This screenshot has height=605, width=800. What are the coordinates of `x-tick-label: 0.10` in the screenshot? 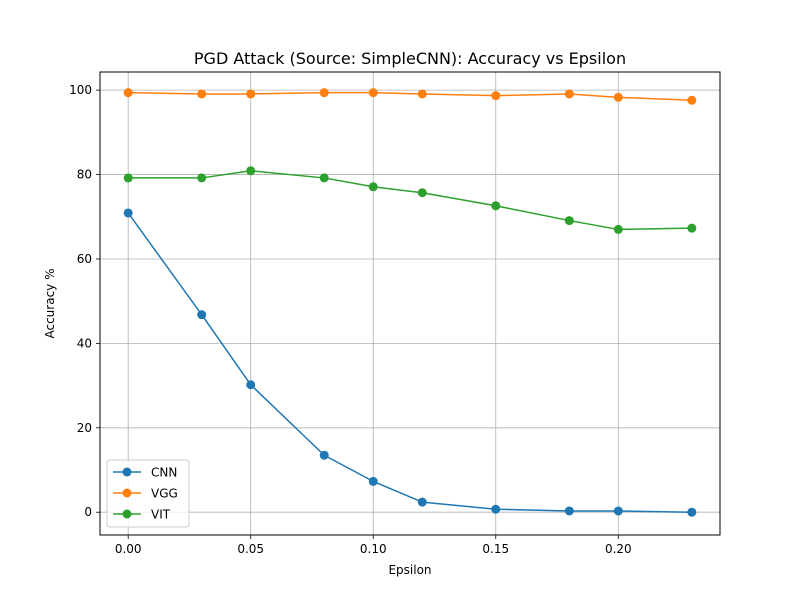 It's located at (373, 549).